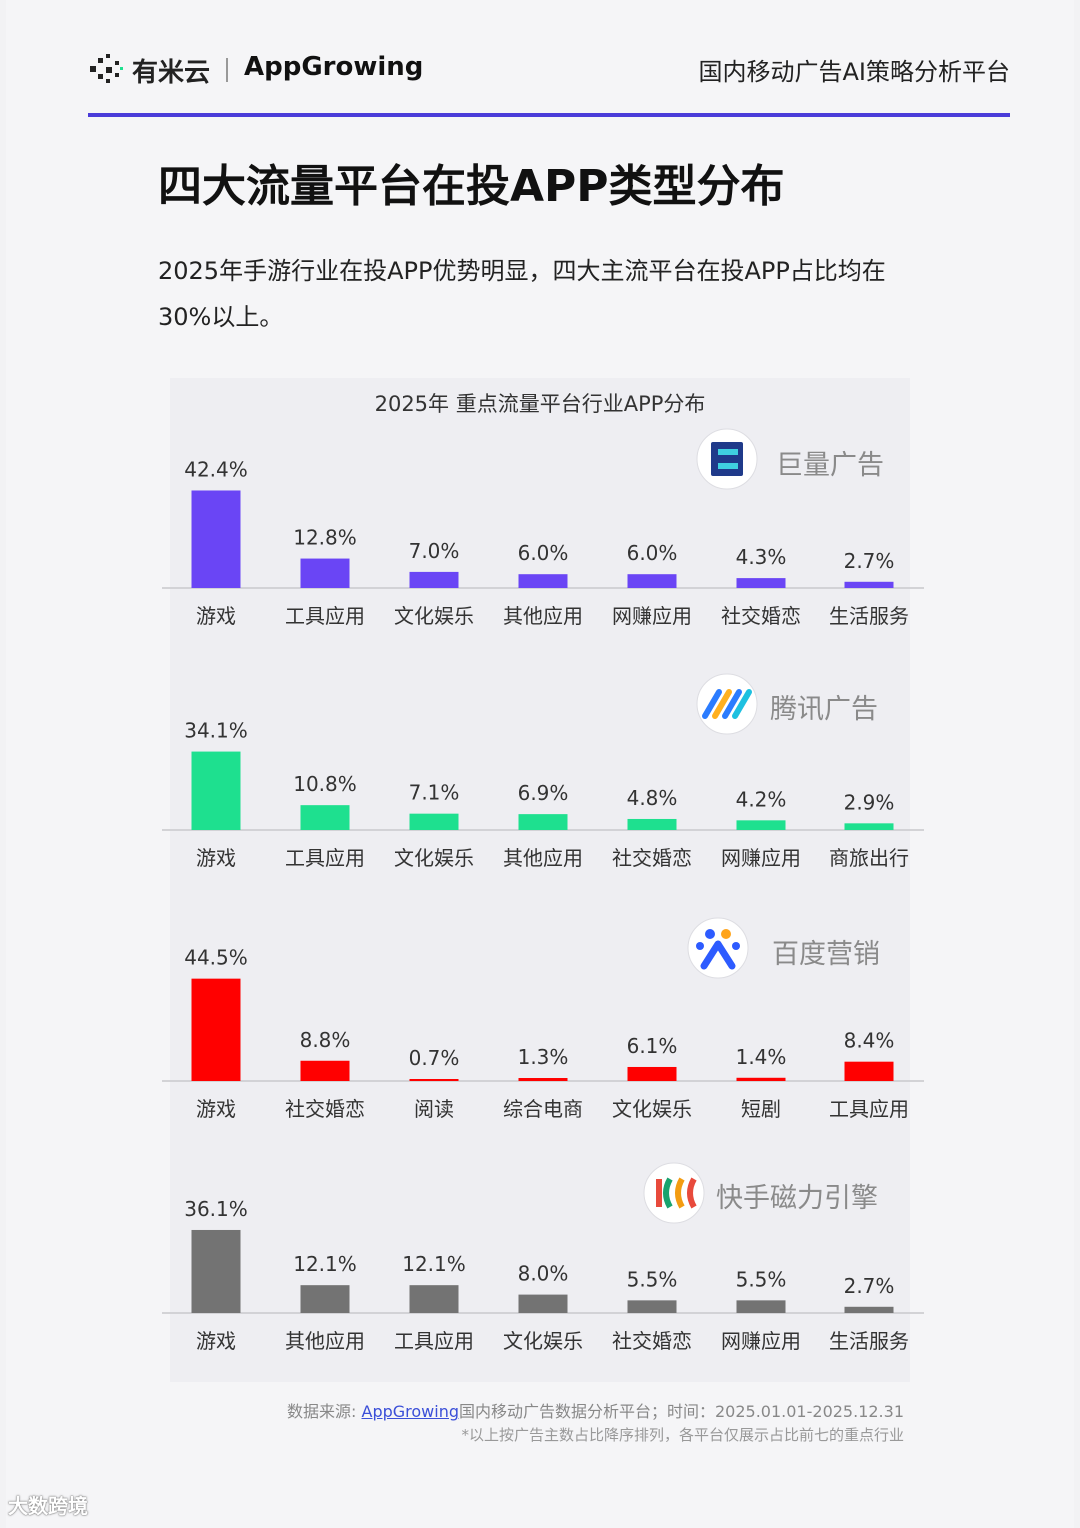  What do you see at coordinates (761, 1057) in the screenshot?
I see `data-label: 1.4%` at bounding box center [761, 1057].